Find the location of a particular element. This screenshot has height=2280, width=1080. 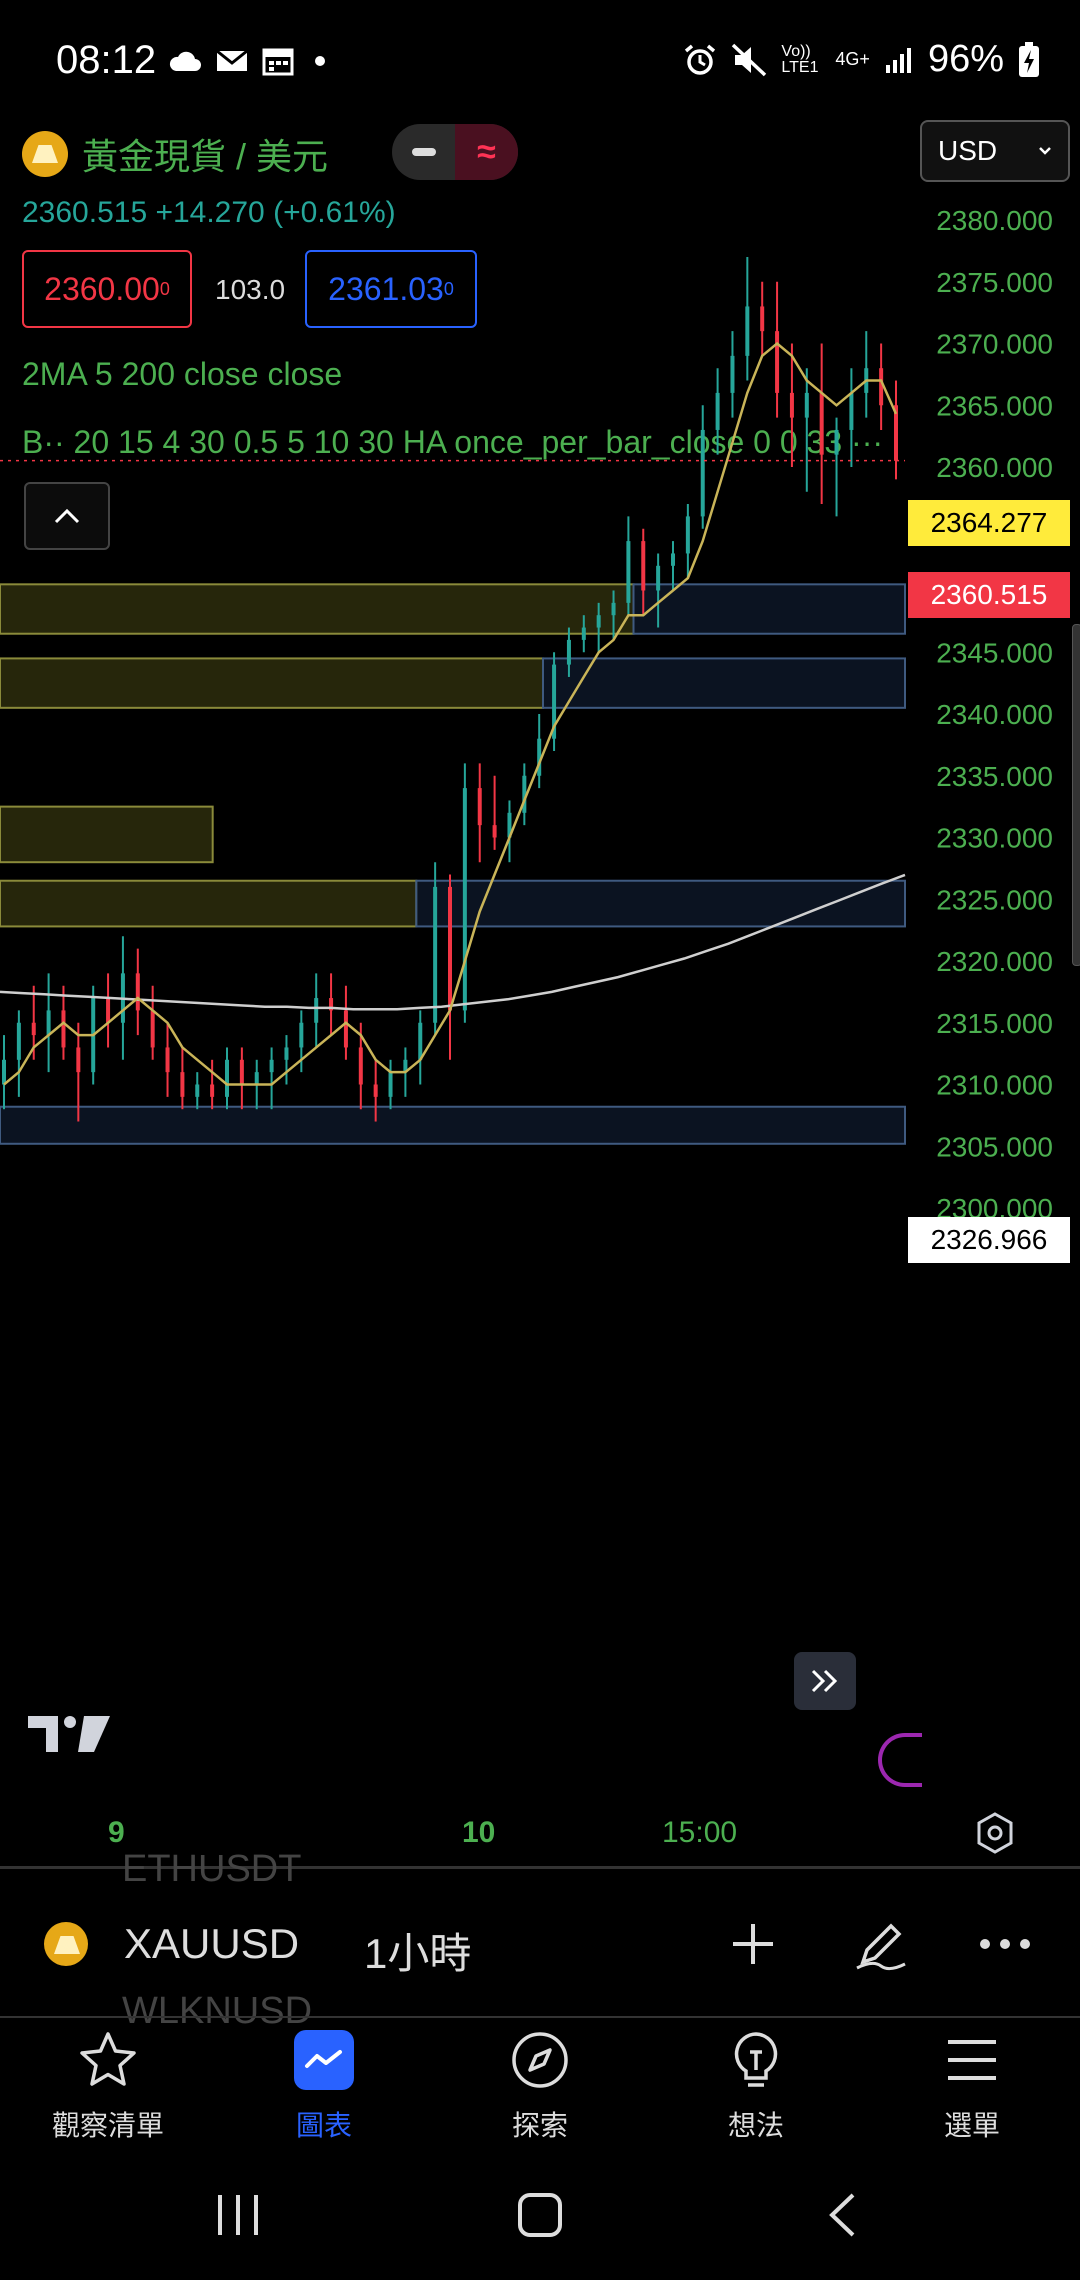

gold-bars-icon is located at coordinates (45, 154).